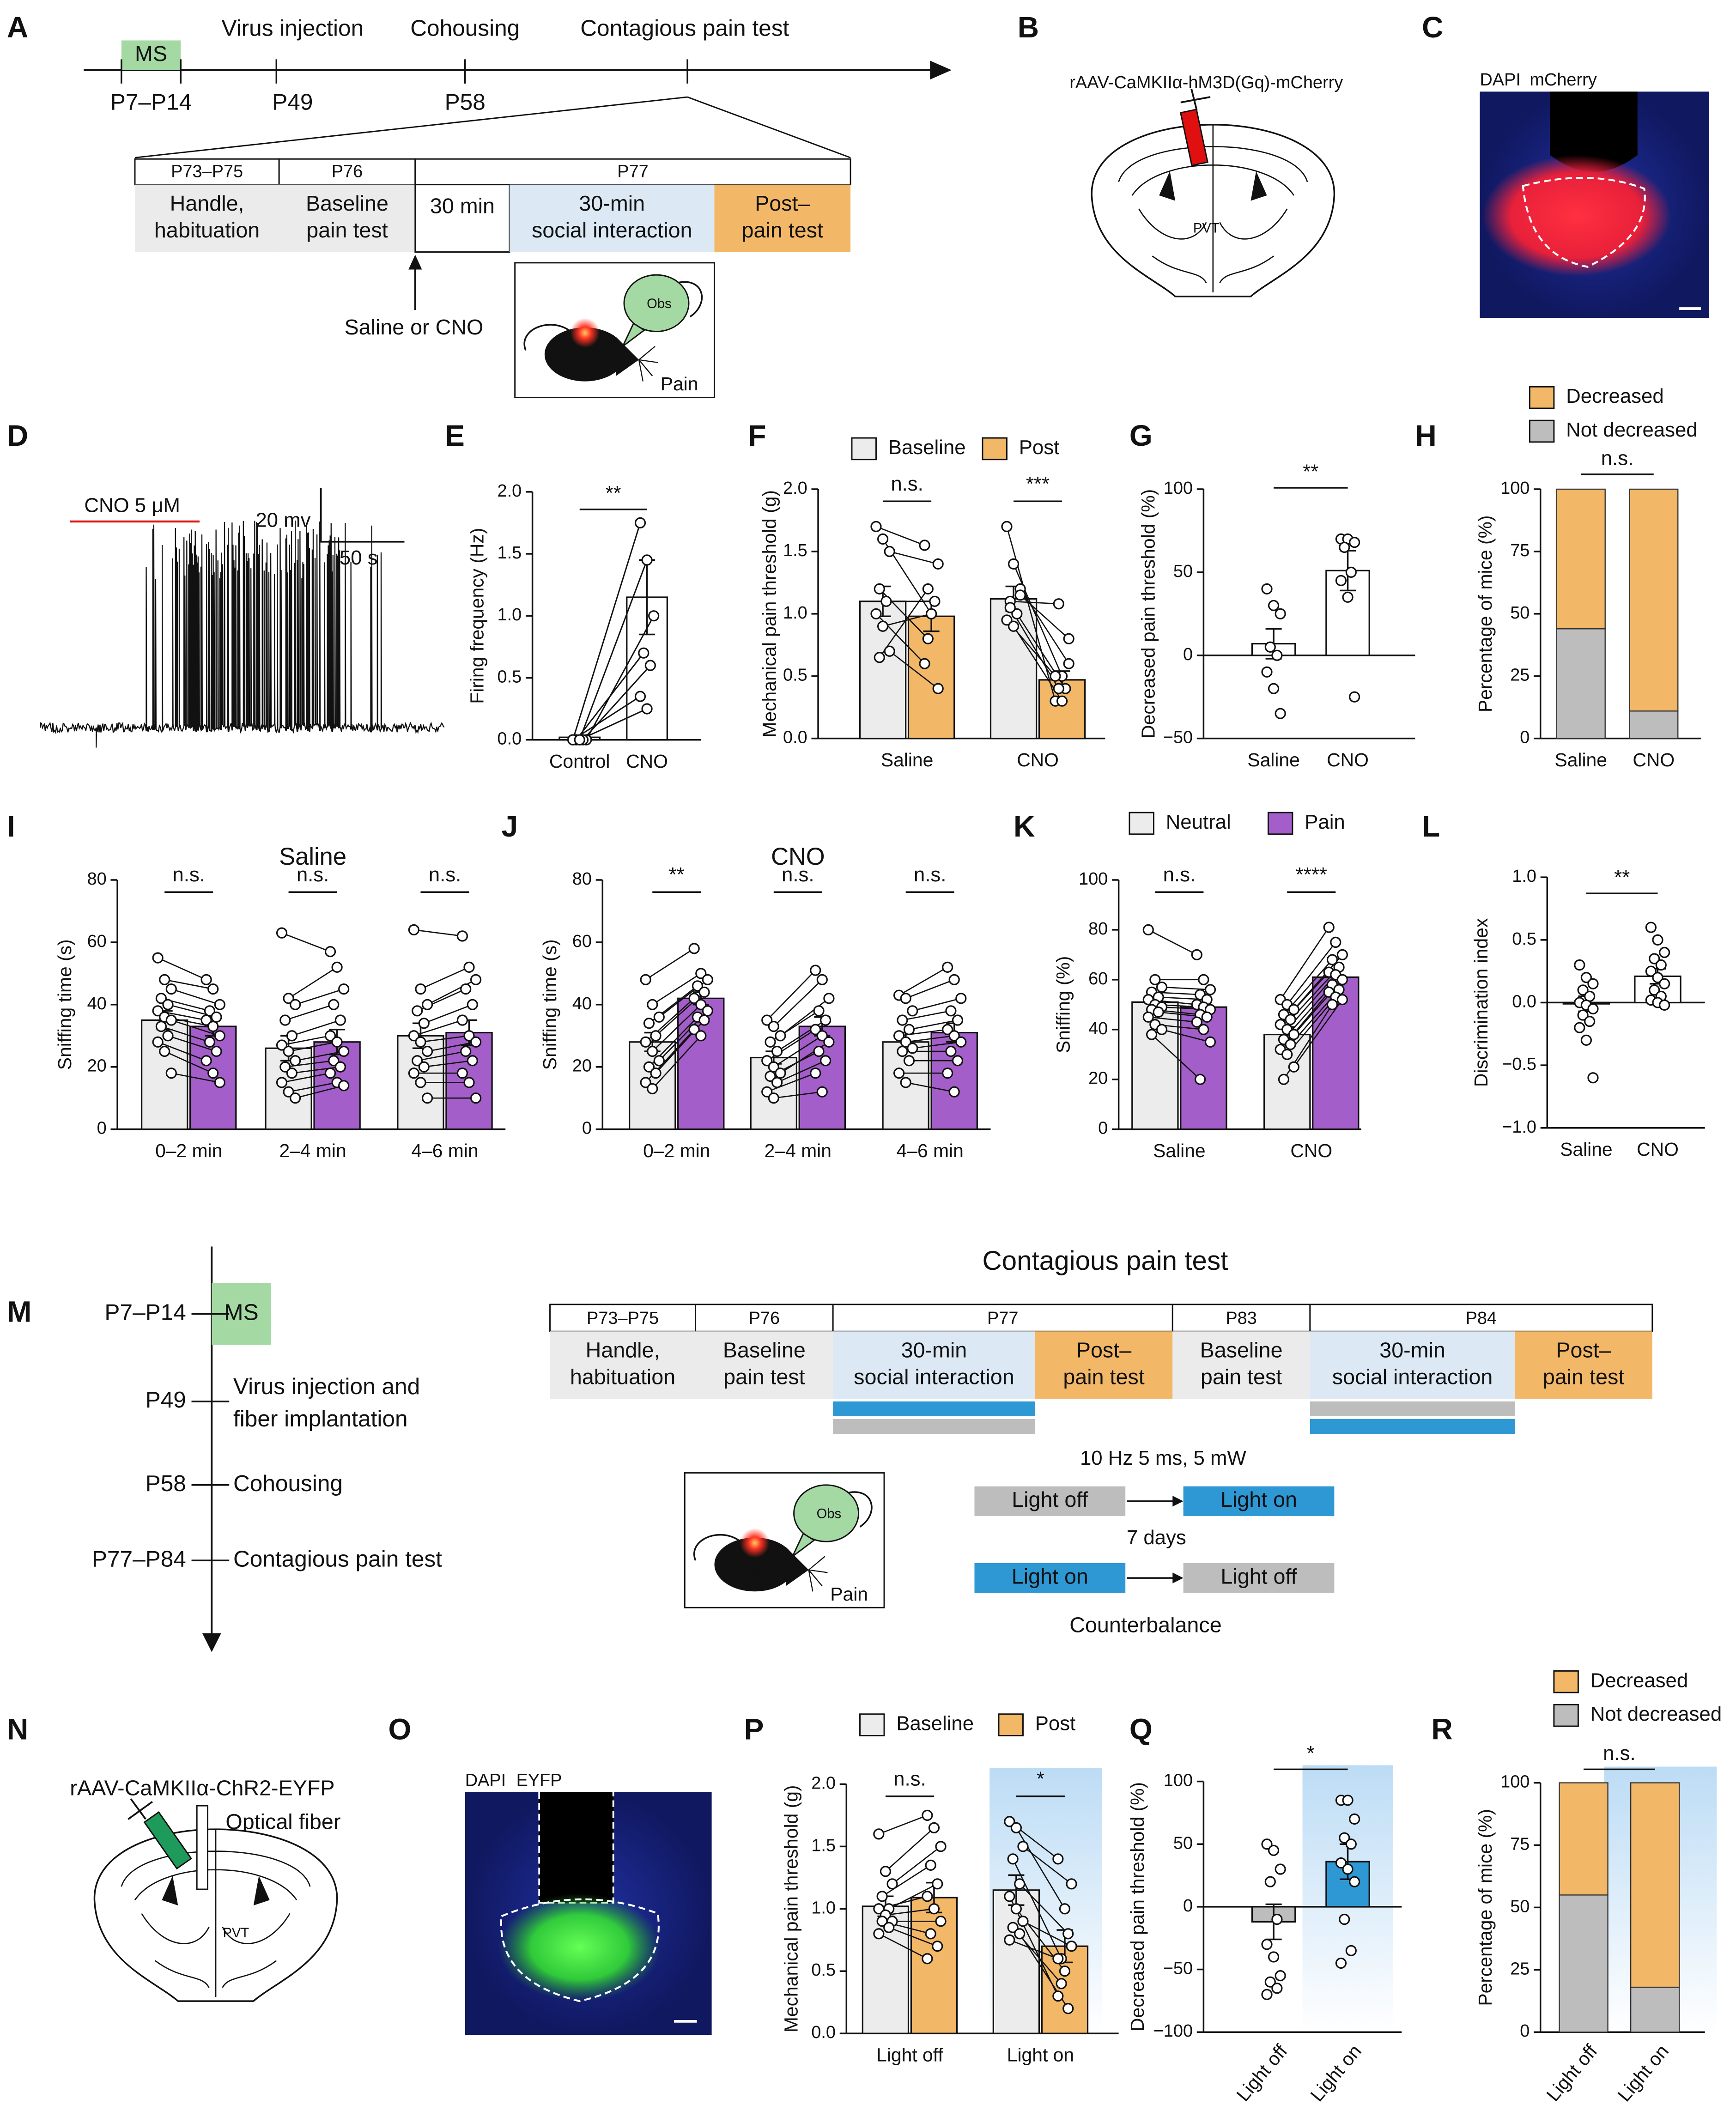  I want to click on label: Light off, so click(1259, 1576).